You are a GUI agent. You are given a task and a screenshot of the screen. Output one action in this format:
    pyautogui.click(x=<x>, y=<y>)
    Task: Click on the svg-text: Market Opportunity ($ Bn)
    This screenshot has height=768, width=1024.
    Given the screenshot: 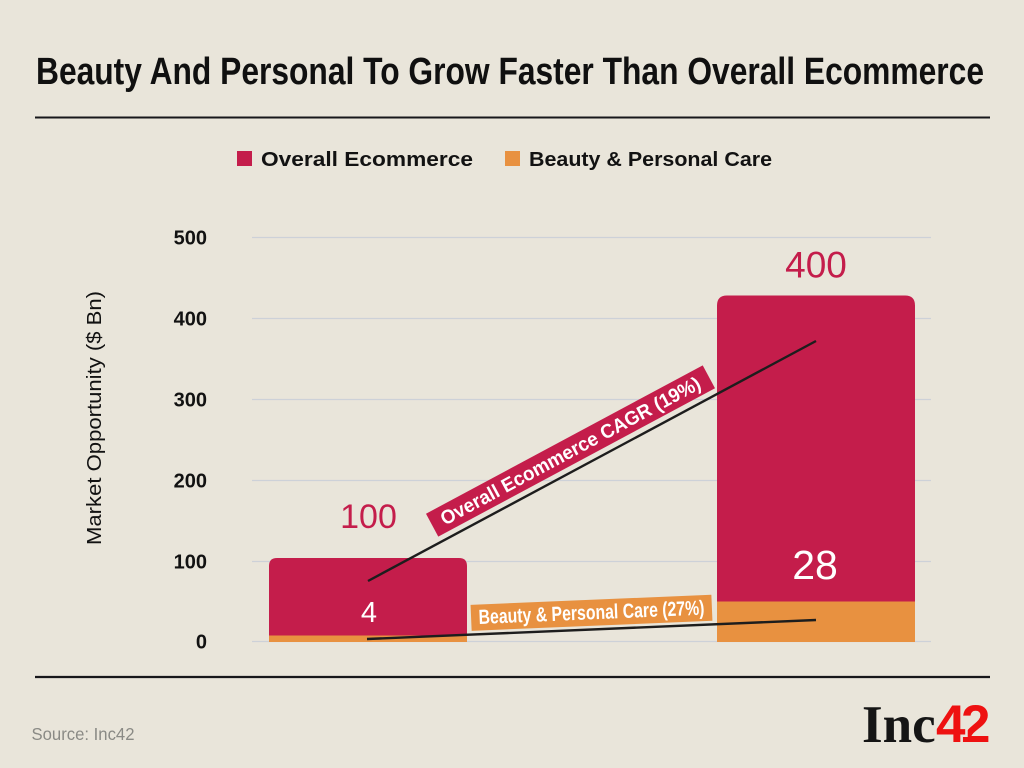 What is the action you would take?
    pyautogui.click(x=95, y=418)
    